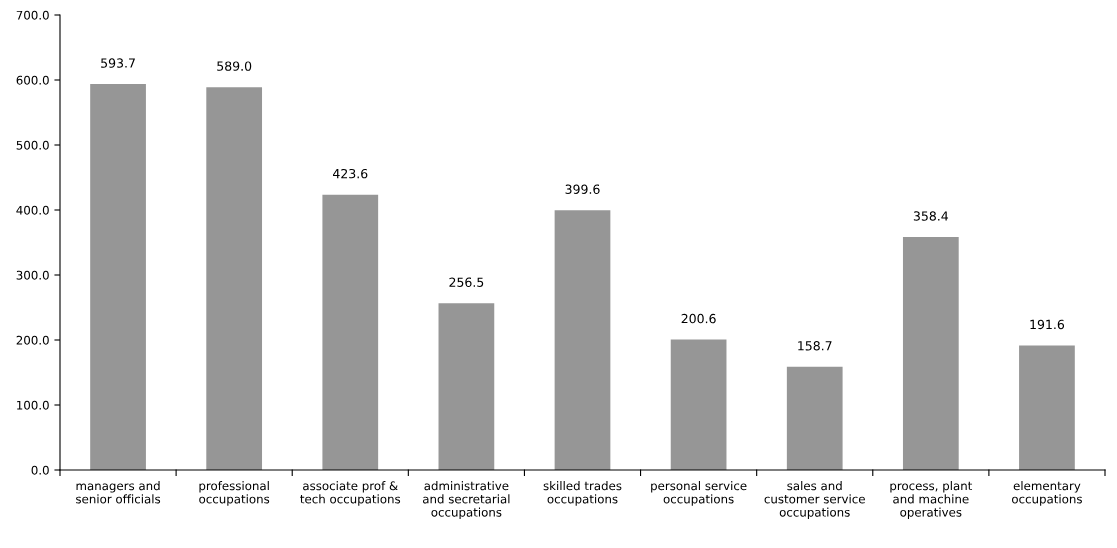  Describe the element at coordinates (32, 275) in the screenshot. I see `y-tick-label: 300.0` at that location.